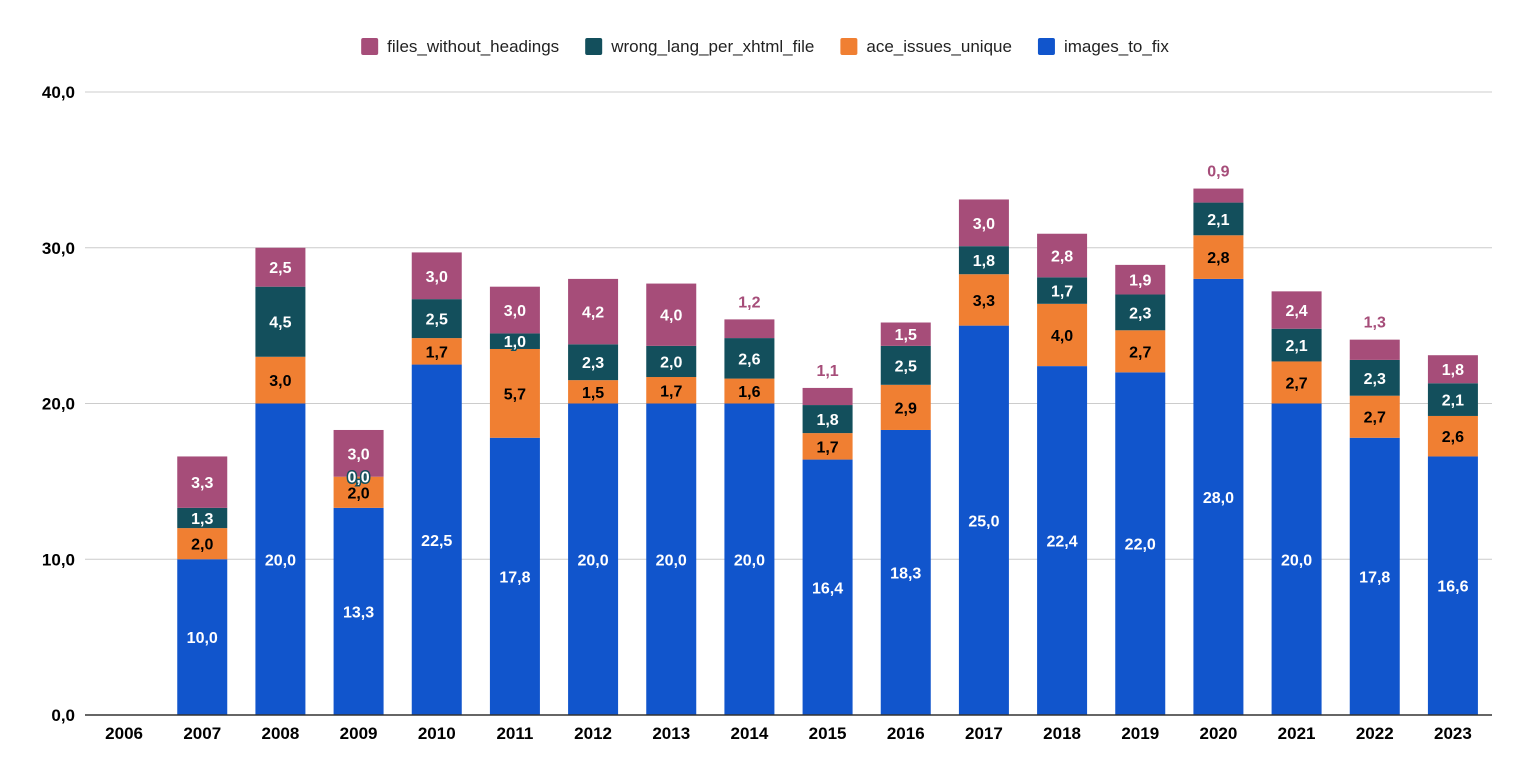  What do you see at coordinates (514, 733) in the screenshot?
I see `x-tick-label: 2011` at bounding box center [514, 733].